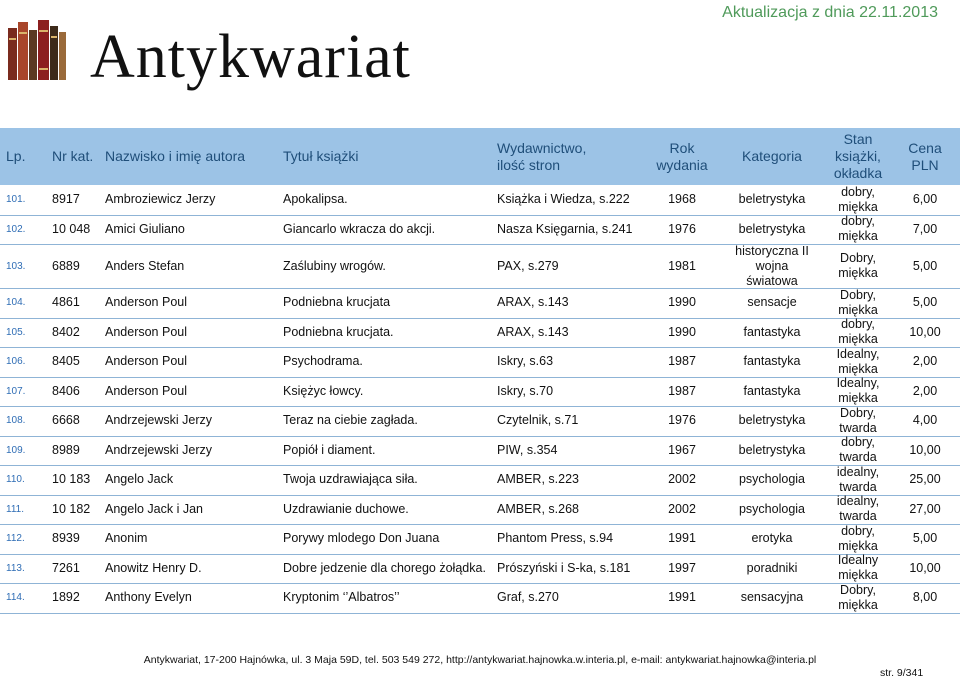 The width and height of the screenshot is (960, 680). Describe the element at coordinates (925, 508) in the screenshot. I see `cell: 27,00` at that location.